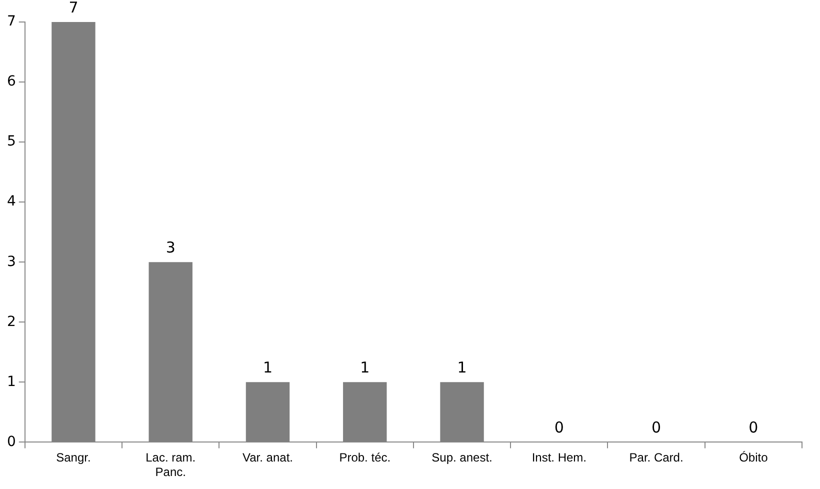  What do you see at coordinates (753, 457) in the screenshot?
I see `x-tick-label: Óbito` at bounding box center [753, 457].